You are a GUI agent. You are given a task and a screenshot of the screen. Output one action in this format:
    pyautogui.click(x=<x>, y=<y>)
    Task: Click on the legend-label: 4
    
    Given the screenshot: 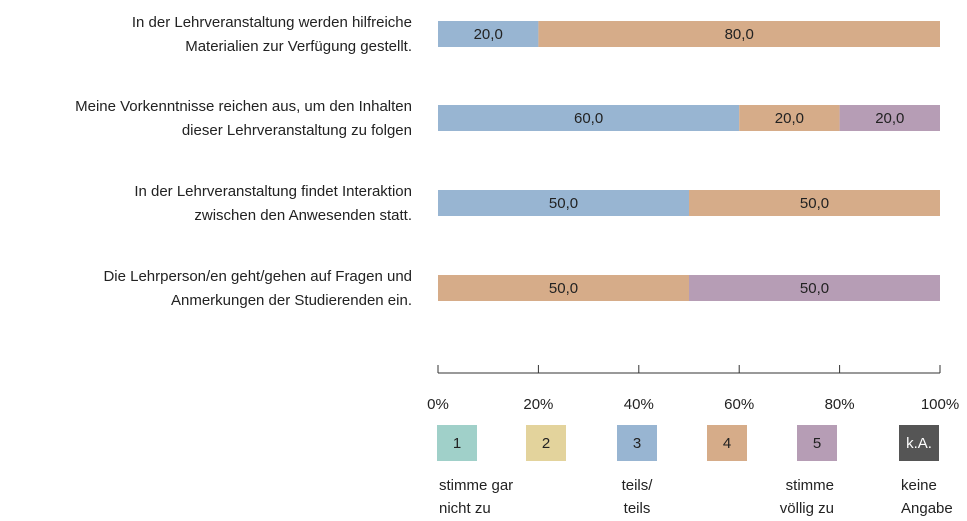 What is the action you would take?
    pyautogui.click(x=727, y=443)
    